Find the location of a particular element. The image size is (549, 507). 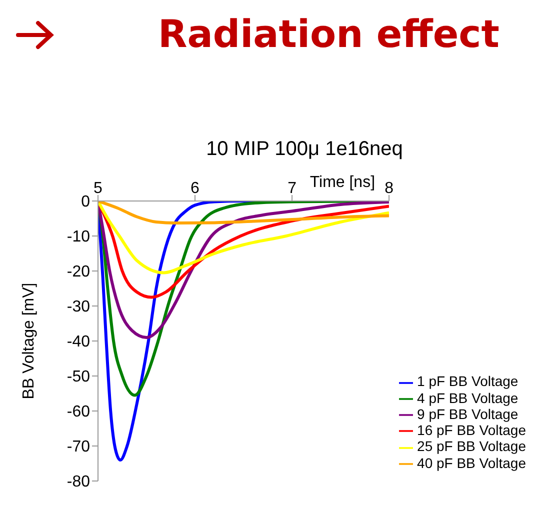

y-tick-label: -40 is located at coordinates (78, 342).